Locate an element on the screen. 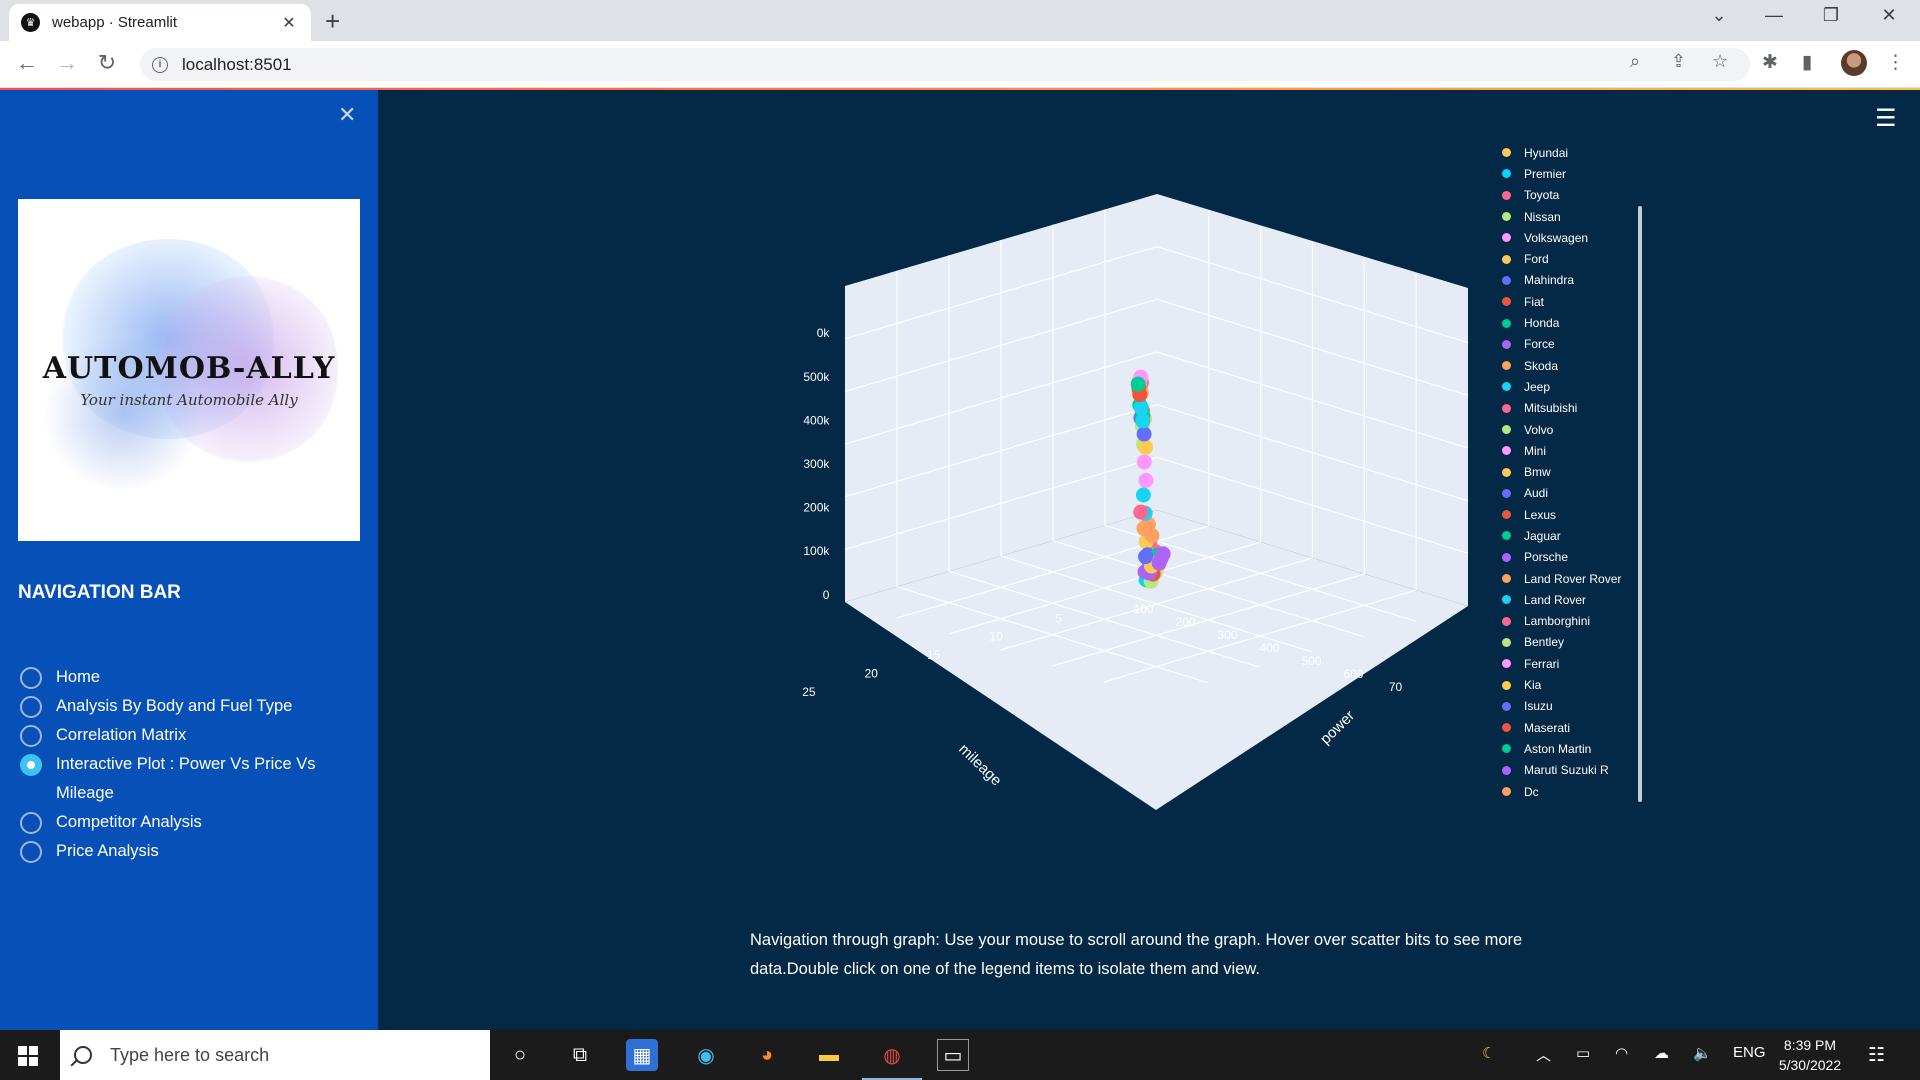 This screenshot has height=1080, width=1920. new-tab-button: + is located at coordinates (333, 21).